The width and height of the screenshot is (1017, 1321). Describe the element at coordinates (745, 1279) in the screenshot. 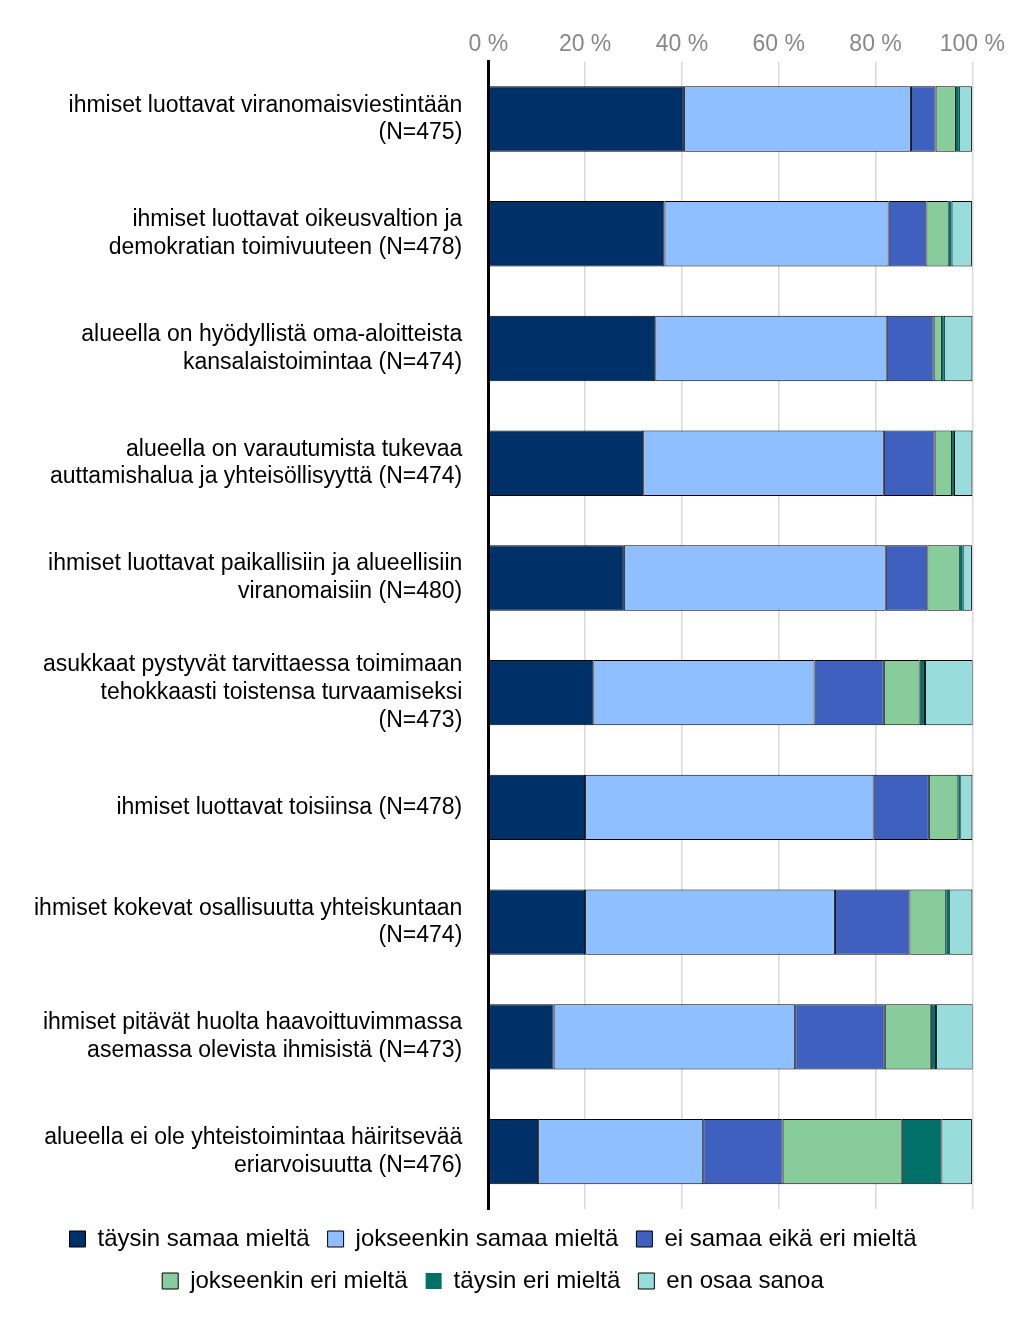

I see `legend-label: en osaa sanoa` at that location.